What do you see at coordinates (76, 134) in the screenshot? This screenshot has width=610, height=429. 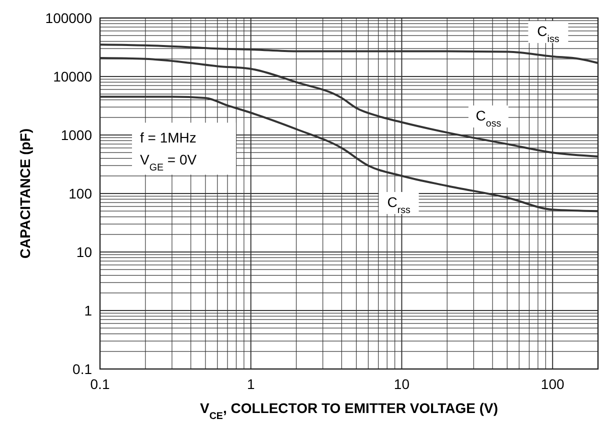 I see `y-tick-label: 1000` at bounding box center [76, 134].